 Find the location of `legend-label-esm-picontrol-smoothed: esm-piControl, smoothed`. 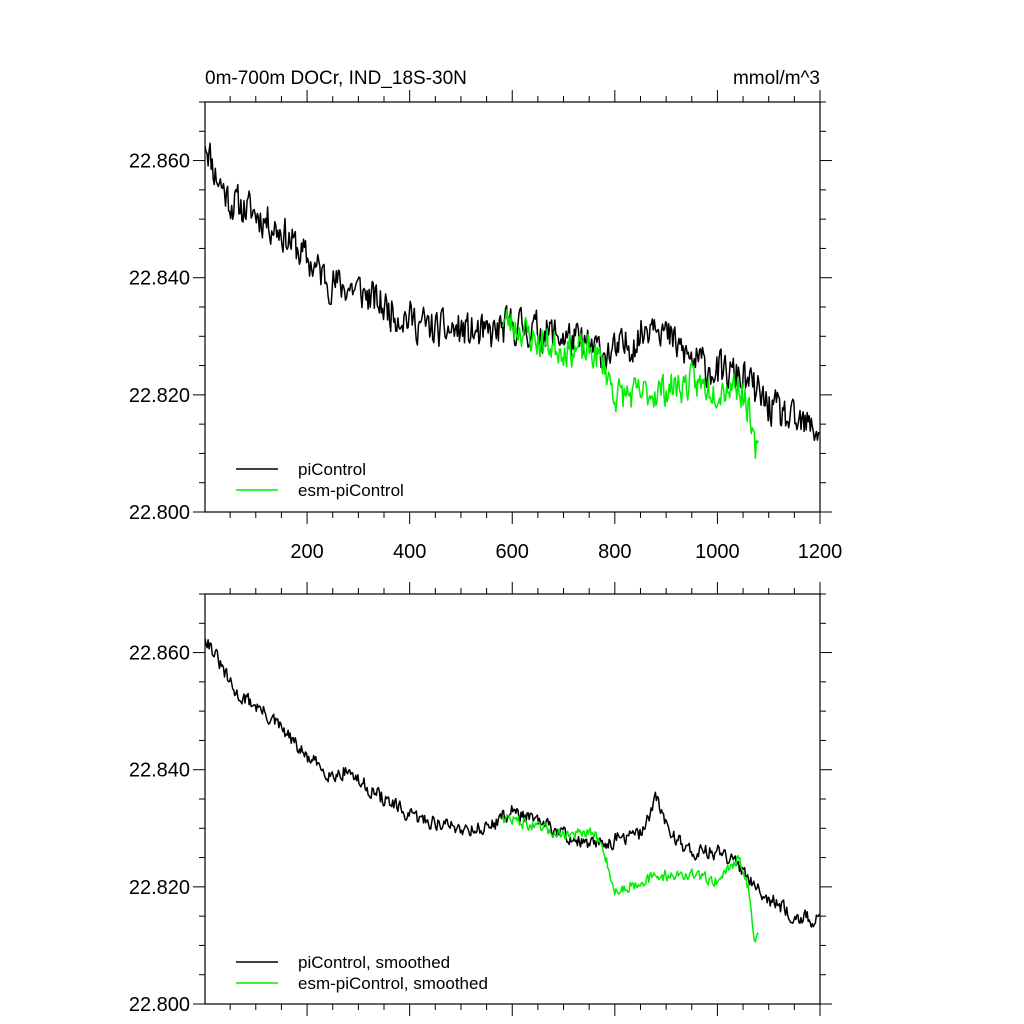

legend-label-esm-picontrol-smoothed: esm-piControl, smoothed is located at coordinates (393, 983).